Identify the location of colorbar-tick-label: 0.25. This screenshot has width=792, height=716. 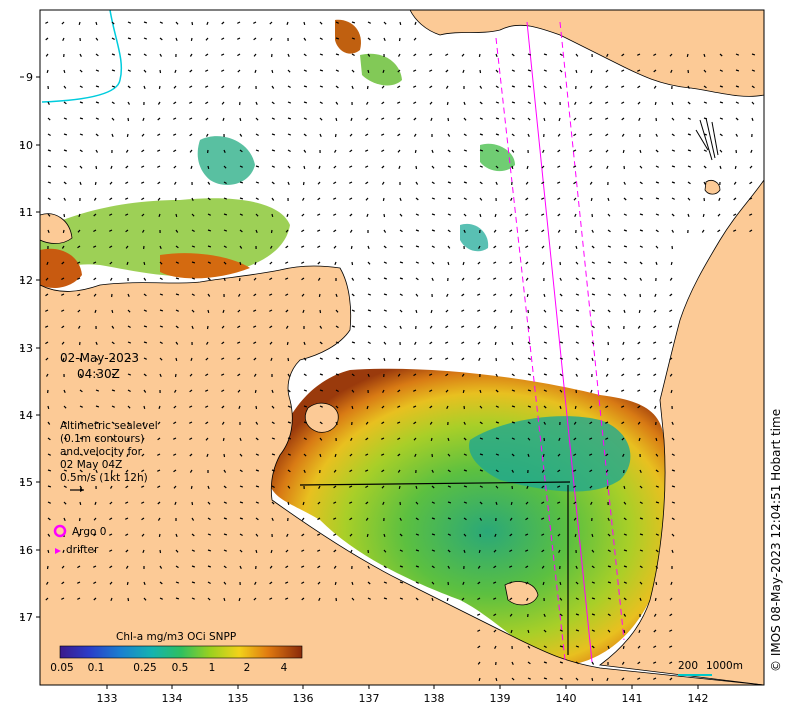
(144, 668).